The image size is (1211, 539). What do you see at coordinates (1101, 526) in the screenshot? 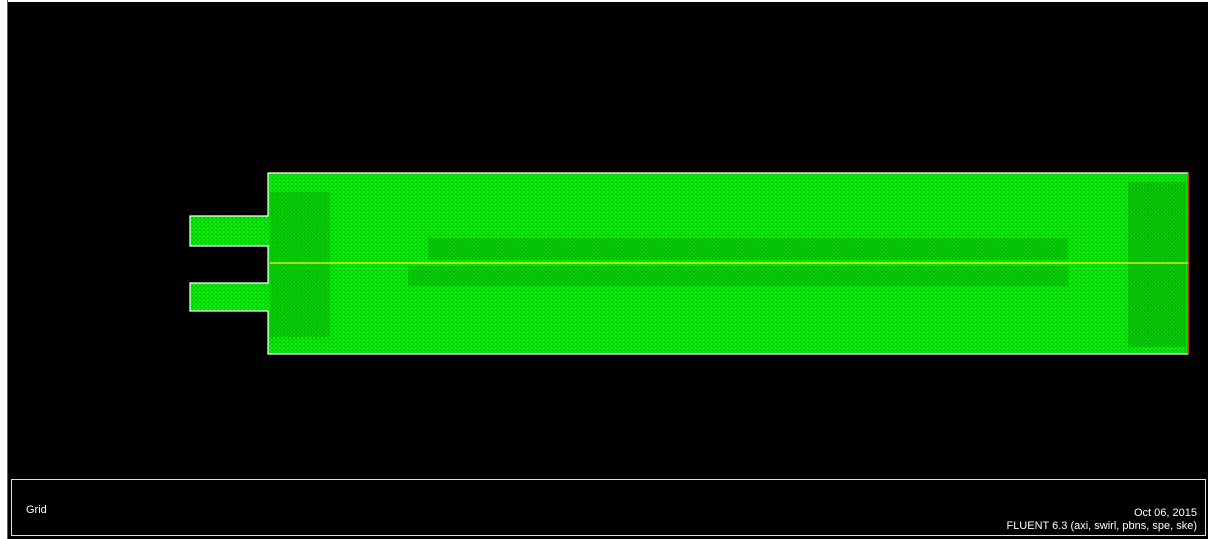
I see `solver-info: FLUENT 6.3 (axi, swirl, pbns, spe, ske)` at bounding box center [1101, 526].